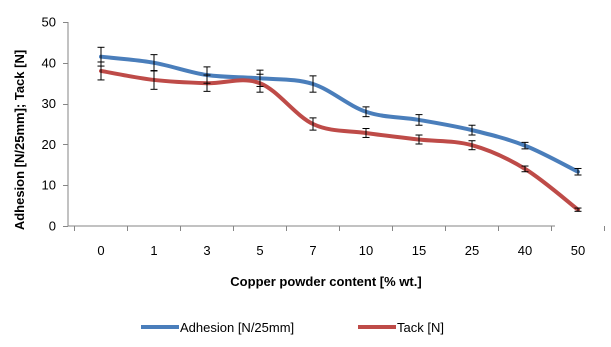 The image size is (611, 347). I want to click on y-tick-label: 30, so click(49, 103).